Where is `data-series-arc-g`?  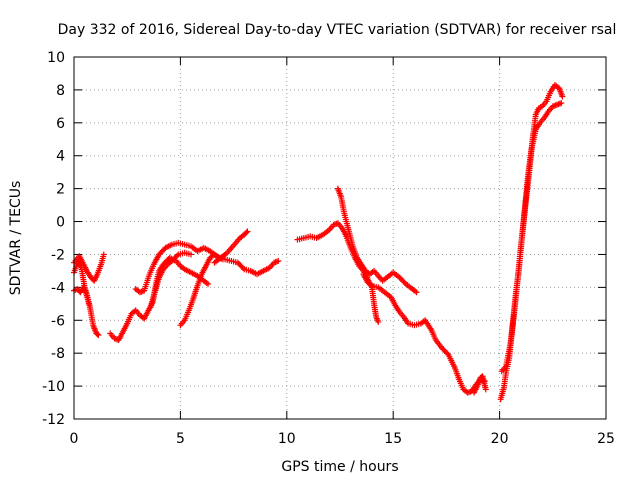 data-series-arc-g is located at coordinates (229, 290).